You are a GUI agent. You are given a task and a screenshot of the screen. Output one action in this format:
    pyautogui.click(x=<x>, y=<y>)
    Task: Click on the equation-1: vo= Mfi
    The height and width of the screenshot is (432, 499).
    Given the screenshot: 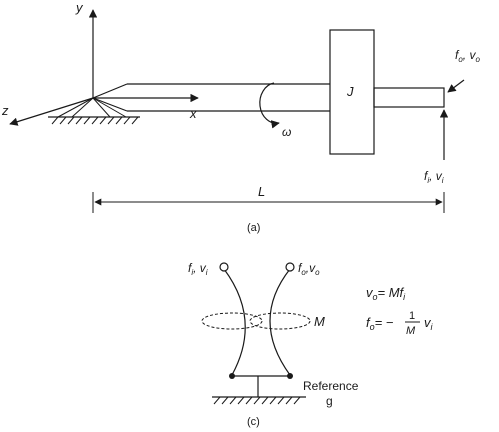 What is the action you would take?
    pyautogui.click(x=386, y=293)
    